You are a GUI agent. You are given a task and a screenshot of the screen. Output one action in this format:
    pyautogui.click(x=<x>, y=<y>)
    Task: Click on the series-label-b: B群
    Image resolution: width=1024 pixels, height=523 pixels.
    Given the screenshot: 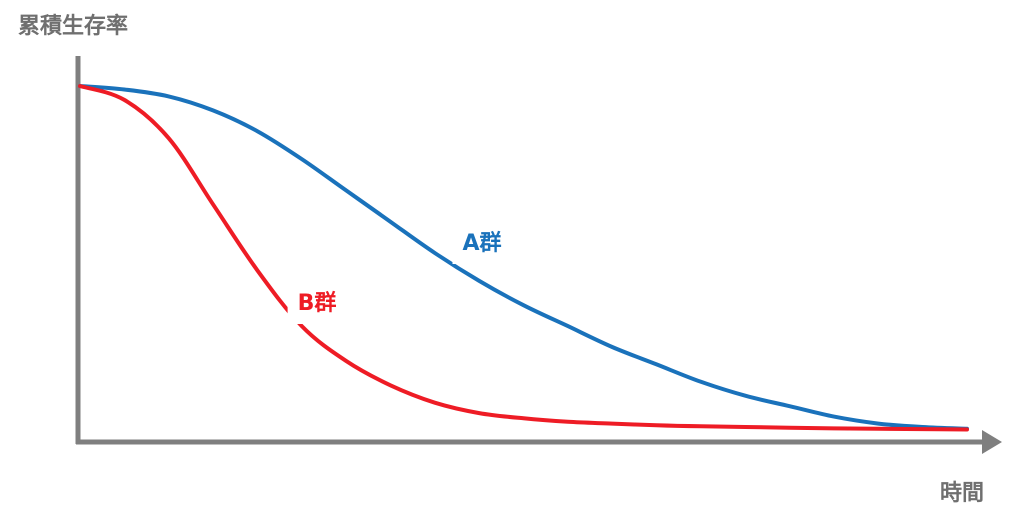 What is the action you would take?
    pyautogui.click(x=317, y=303)
    